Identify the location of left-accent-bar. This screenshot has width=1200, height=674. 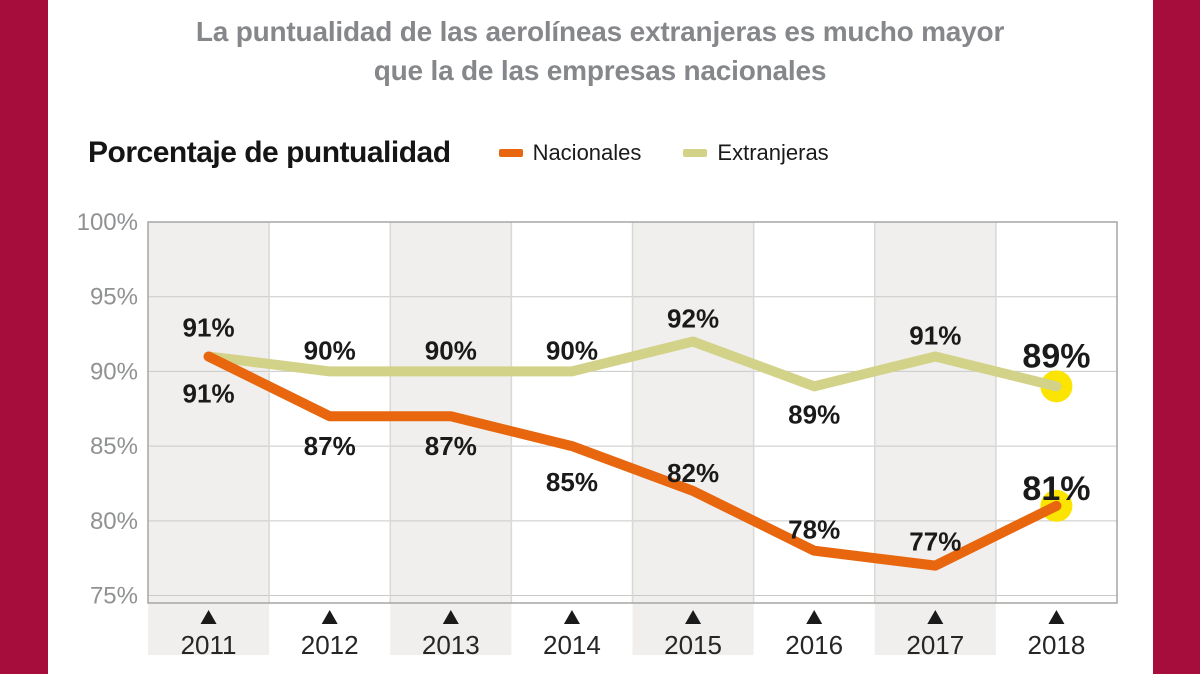
(24, 337).